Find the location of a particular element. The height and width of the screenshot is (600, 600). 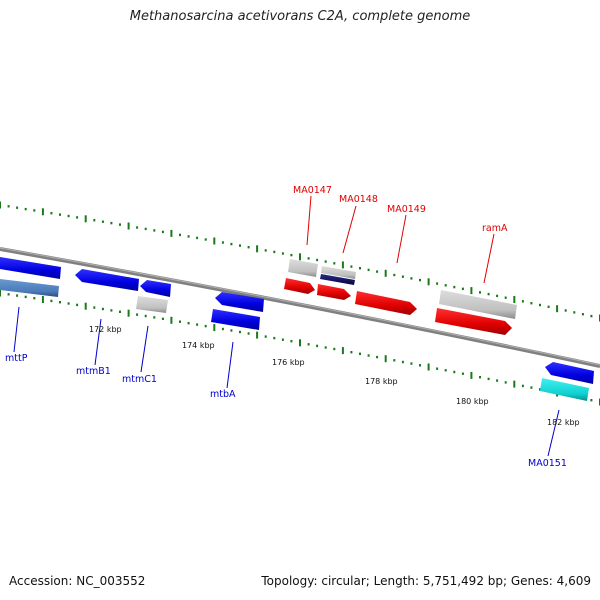

gene-label-ma0147: MA0147 is located at coordinates (312, 190).